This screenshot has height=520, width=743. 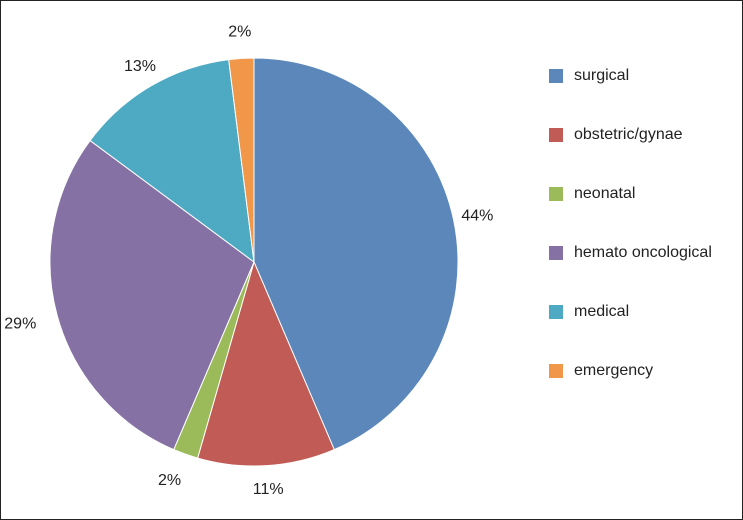 What do you see at coordinates (614, 370) in the screenshot?
I see `legend-label: emergency` at bounding box center [614, 370].